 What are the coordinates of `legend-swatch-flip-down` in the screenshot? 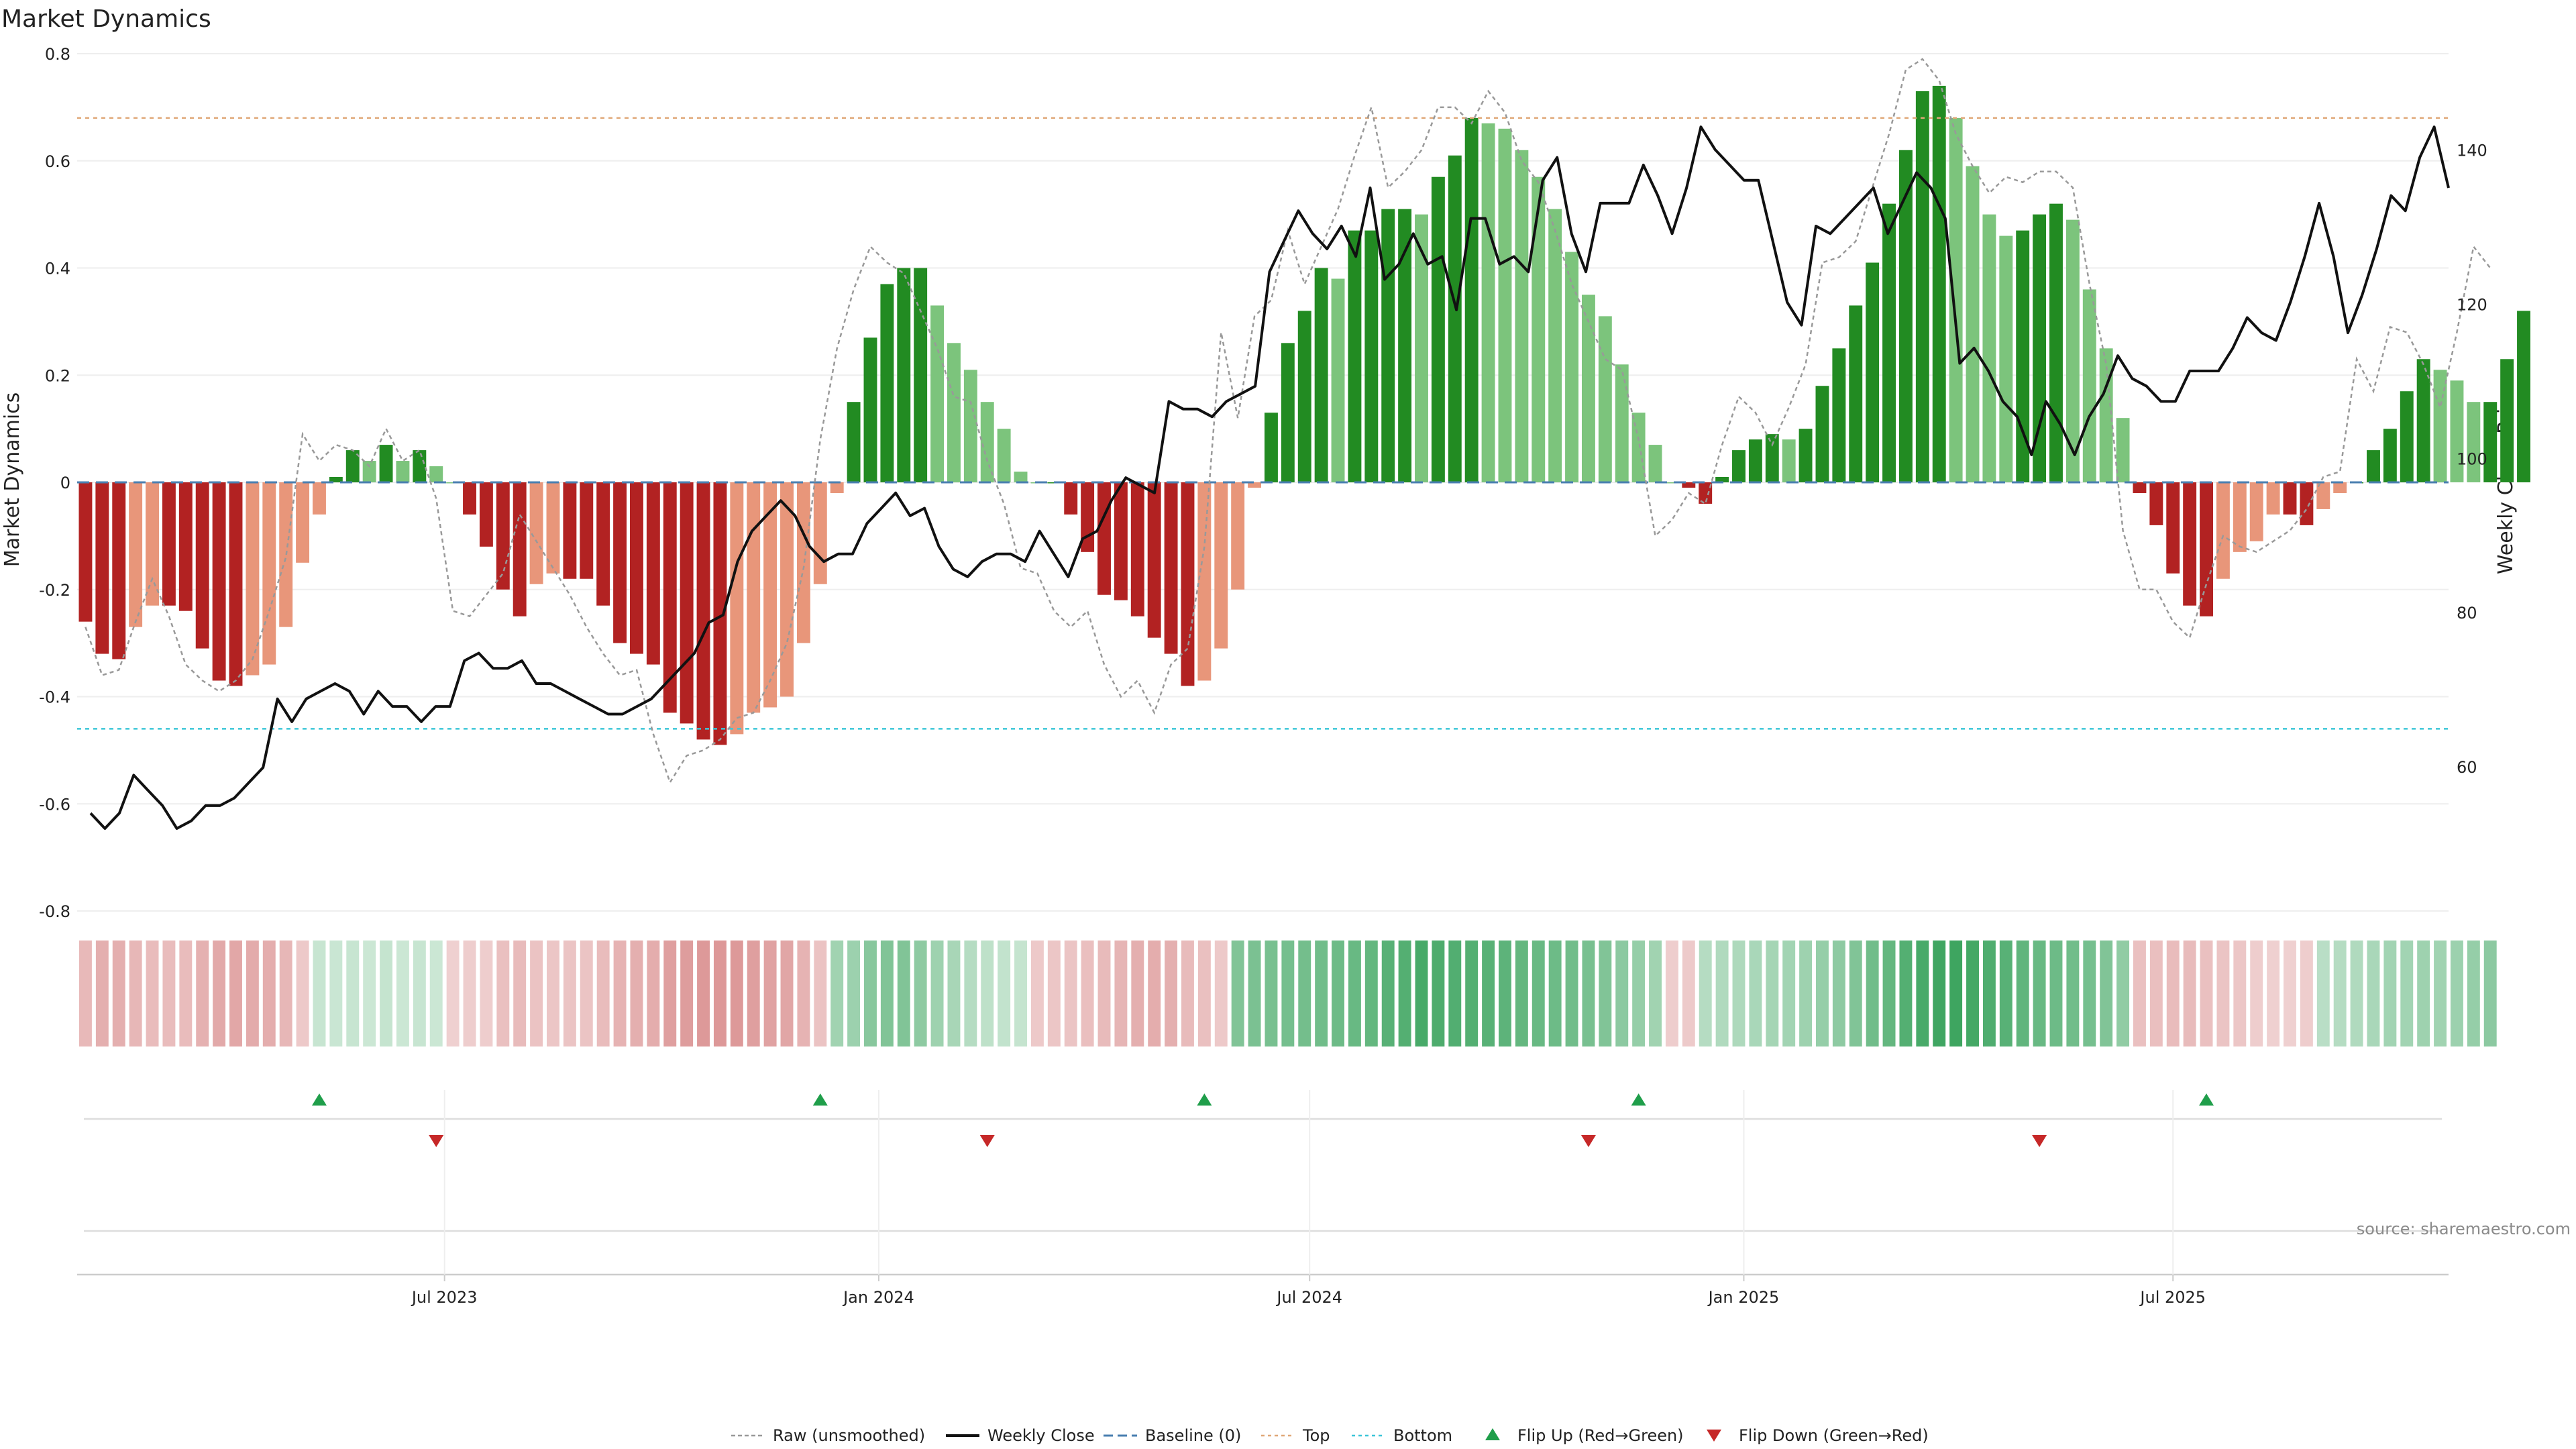 It's located at (1714, 1436).